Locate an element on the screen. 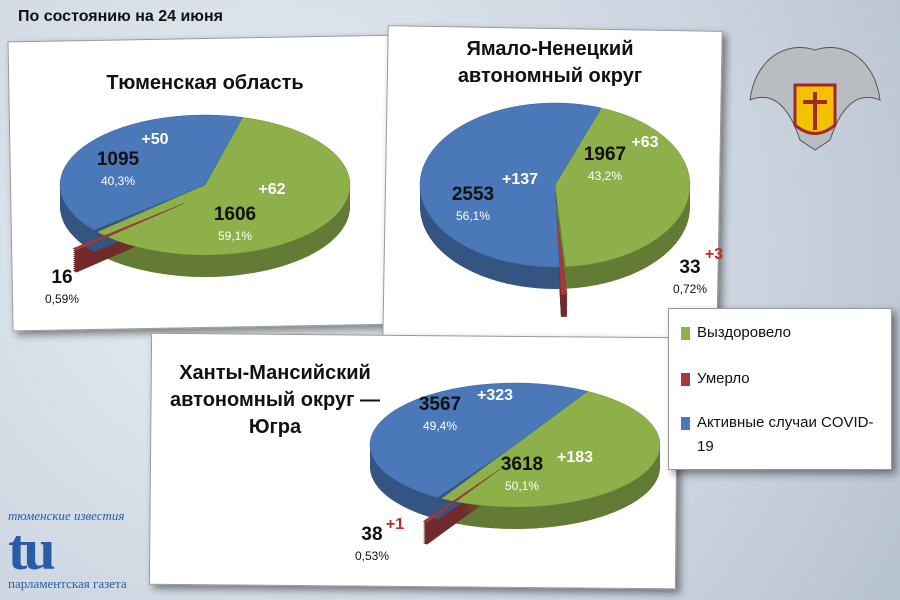 Image resolution: width=900 pixels, height=600 pixels. date-caption: По состоянию на 24 июня is located at coordinates (120, 16).